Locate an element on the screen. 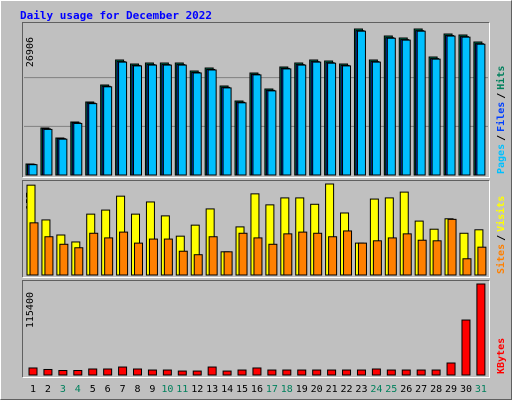 The width and height of the screenshot is (512, 400). legend-entry: KBytes is located at coordinates (501, 356).